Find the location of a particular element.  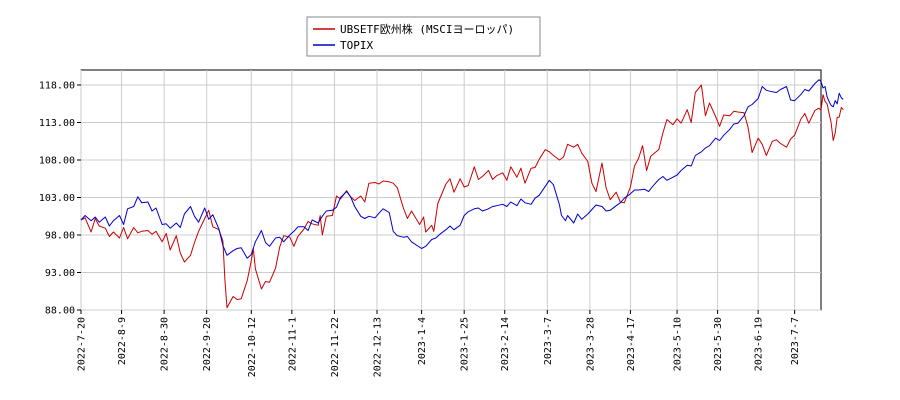

x-tick-label: 2022-10-12 is located at coordinates (252, 347).